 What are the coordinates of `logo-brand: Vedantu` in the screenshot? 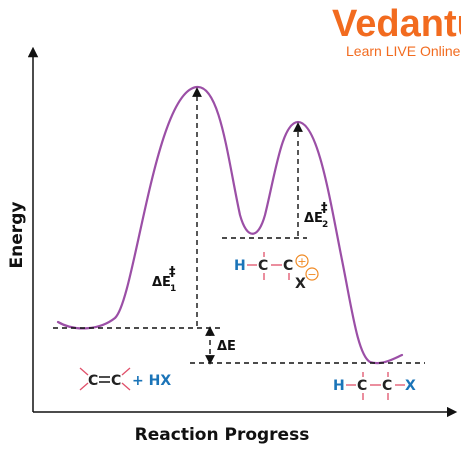 It's located at (396, 24).